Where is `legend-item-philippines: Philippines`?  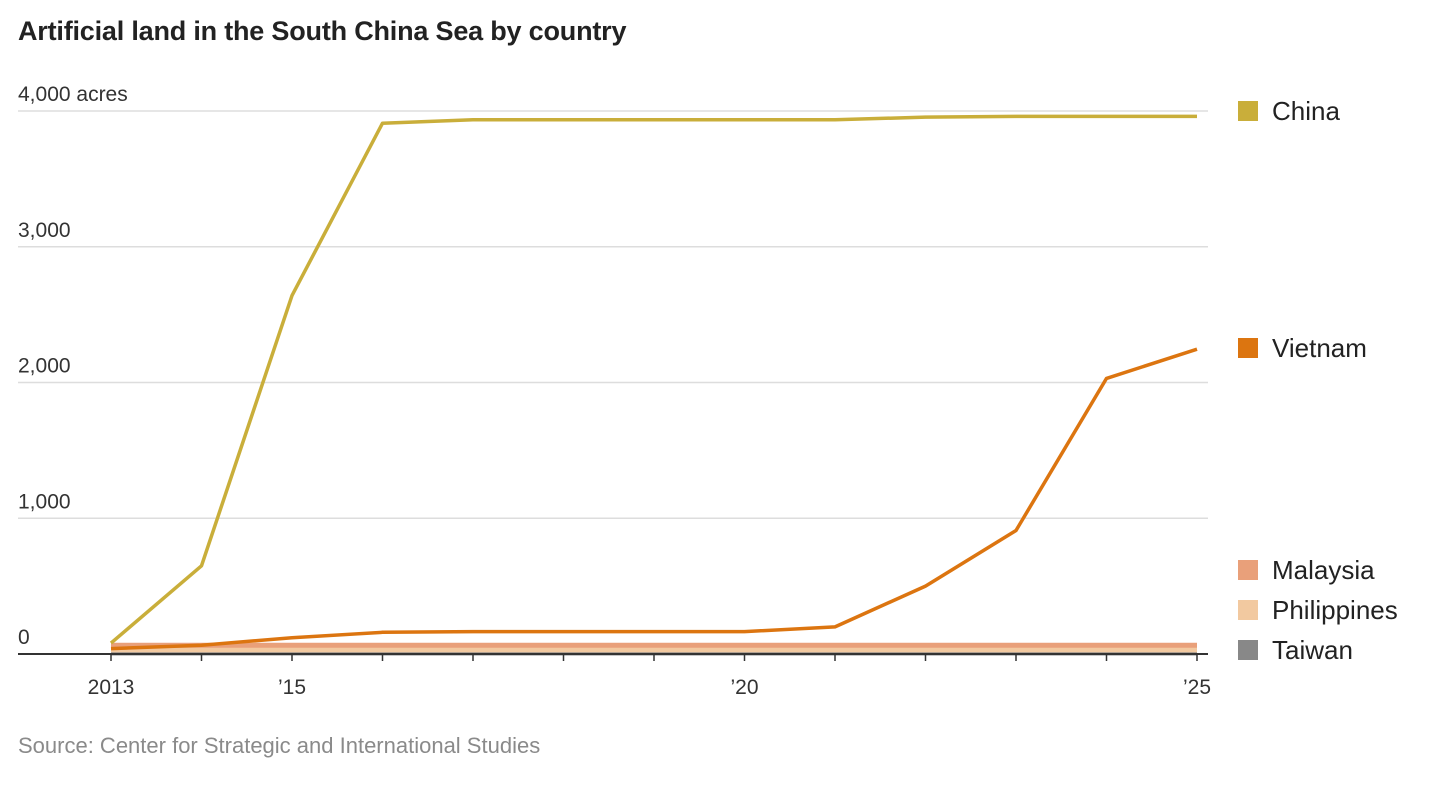 legend-item-philippines: Philippines is located at coordinates (1318, 610).